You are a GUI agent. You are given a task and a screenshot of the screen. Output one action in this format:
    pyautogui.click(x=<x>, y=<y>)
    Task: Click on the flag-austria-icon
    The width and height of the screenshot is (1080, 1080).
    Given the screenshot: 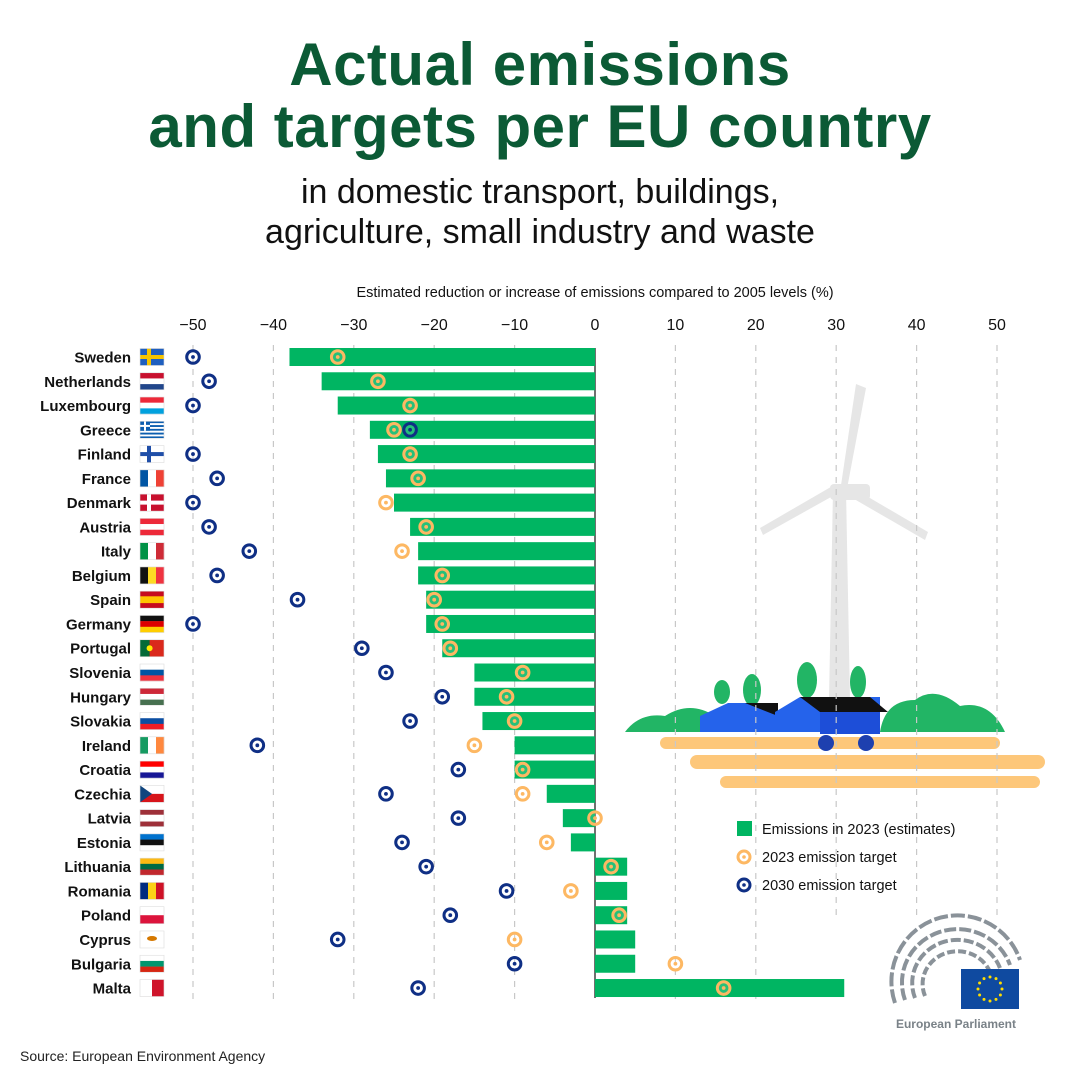 What is the action you would take?
    pyautogui.click(x=152, y=527)
    